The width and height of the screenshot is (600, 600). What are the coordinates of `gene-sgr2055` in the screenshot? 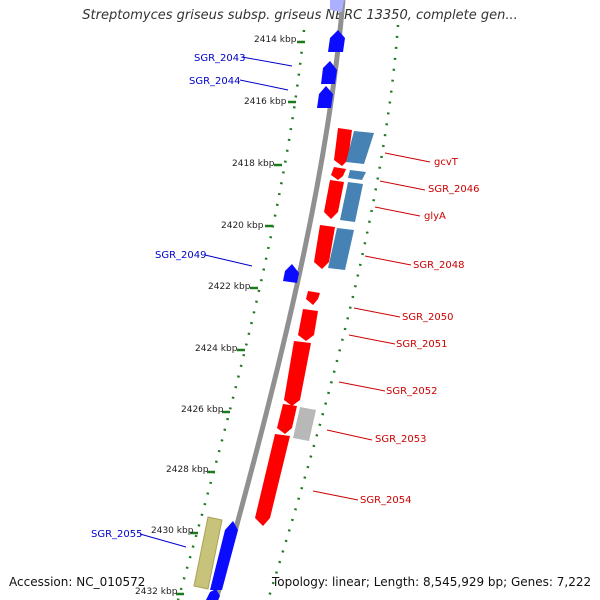 It's located at (208, 553).